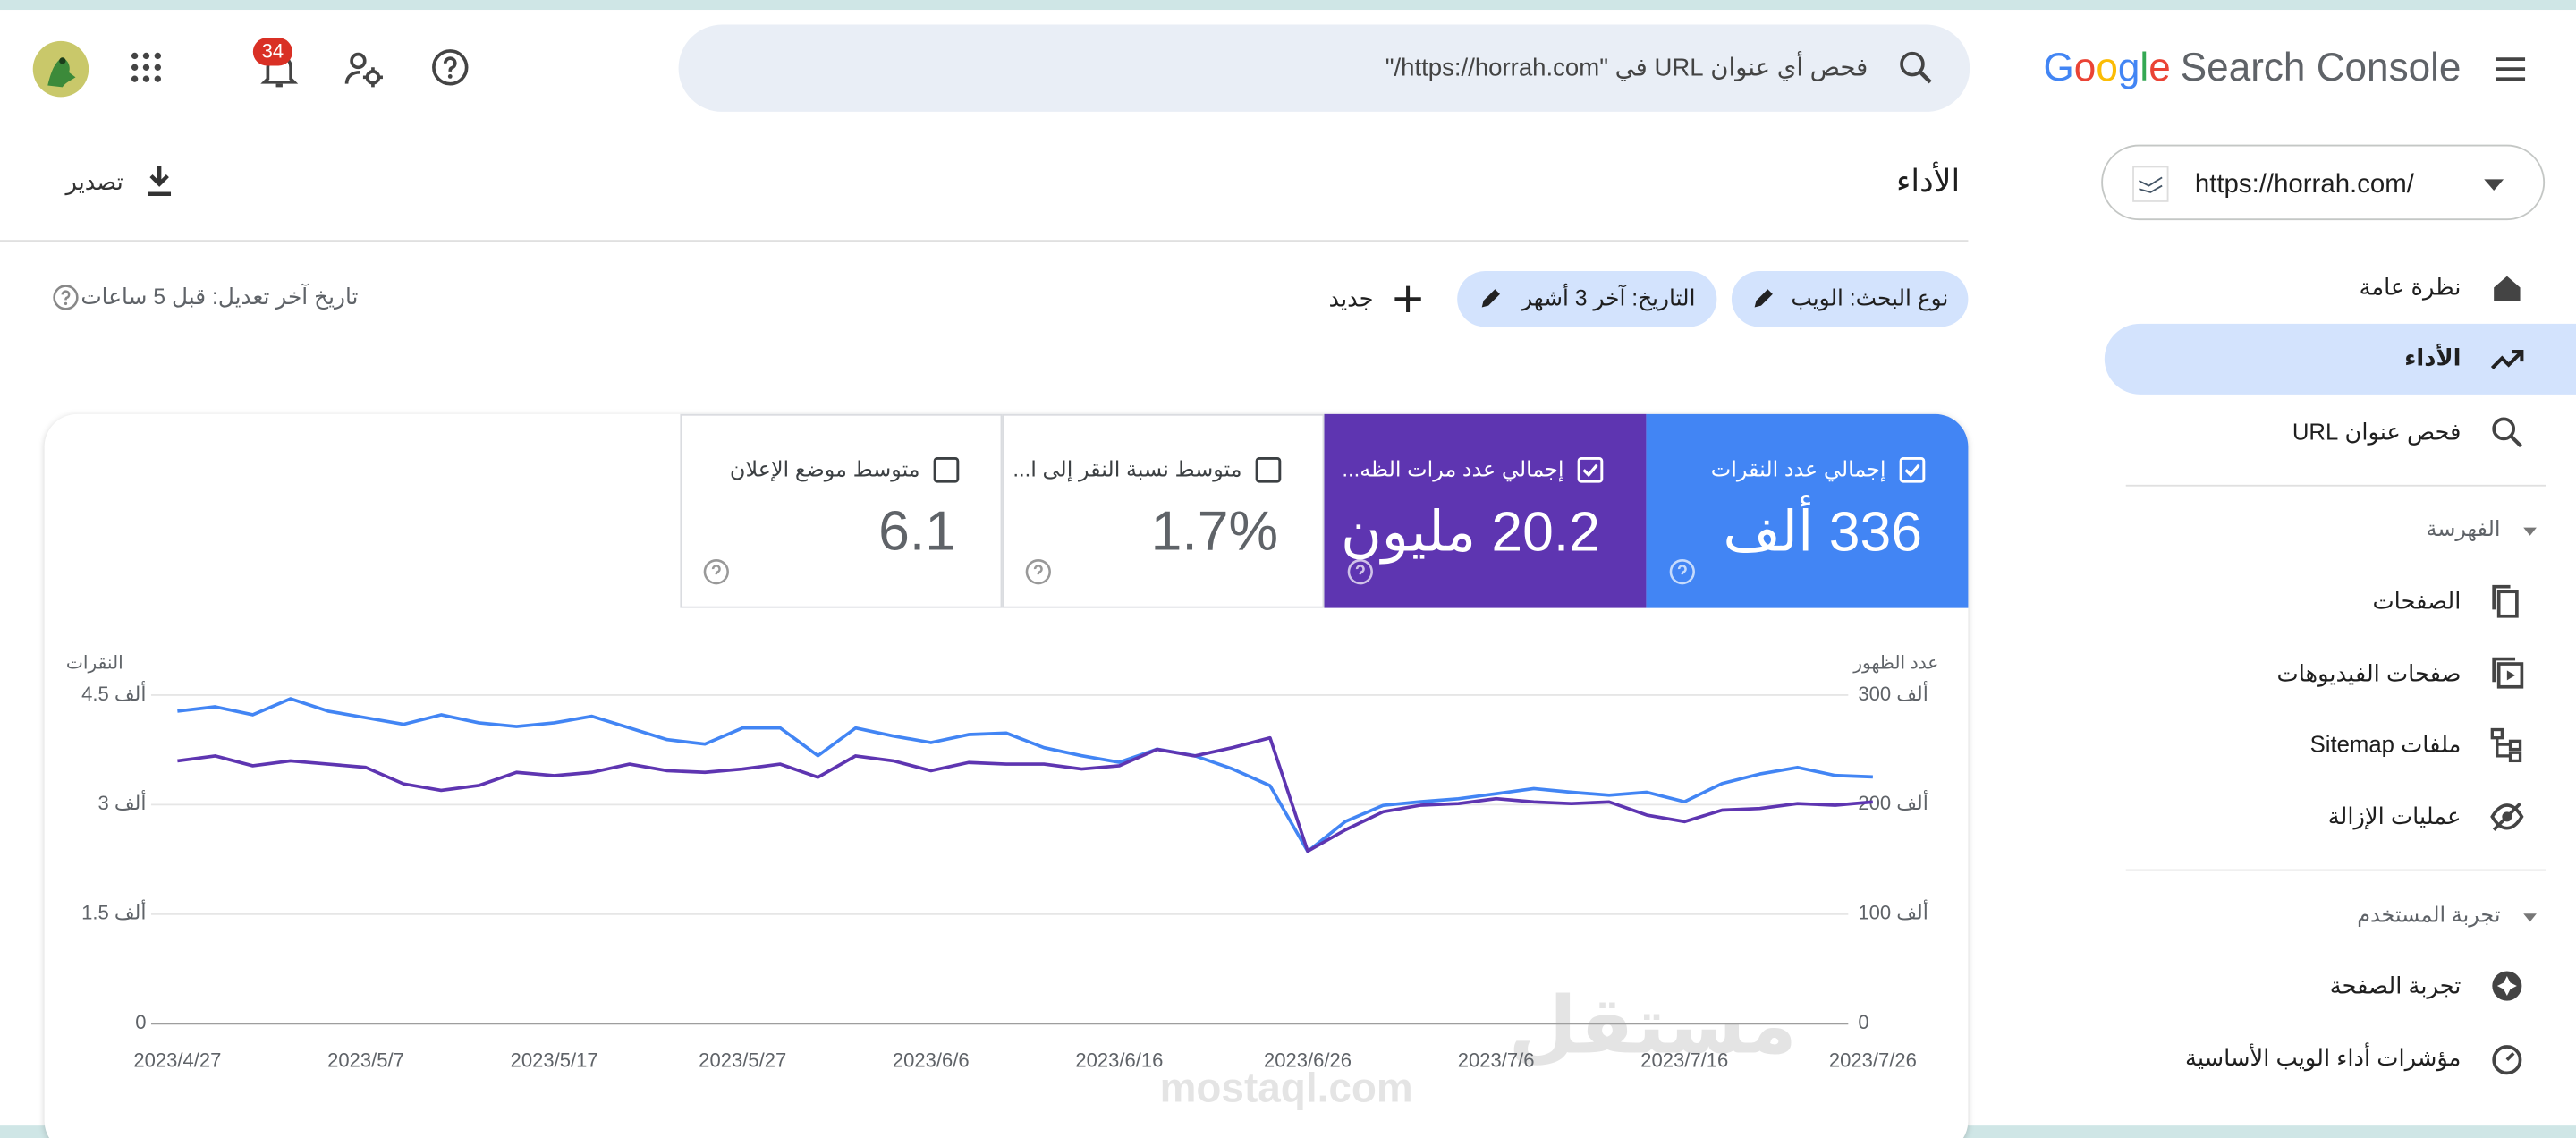 Image resolution: width=2576 pixels, height=1138 pixels. Describe the element at coordinates (1870, 298) in the screenshot. I see `filter-label: نوع البحث: الويب` at that location.